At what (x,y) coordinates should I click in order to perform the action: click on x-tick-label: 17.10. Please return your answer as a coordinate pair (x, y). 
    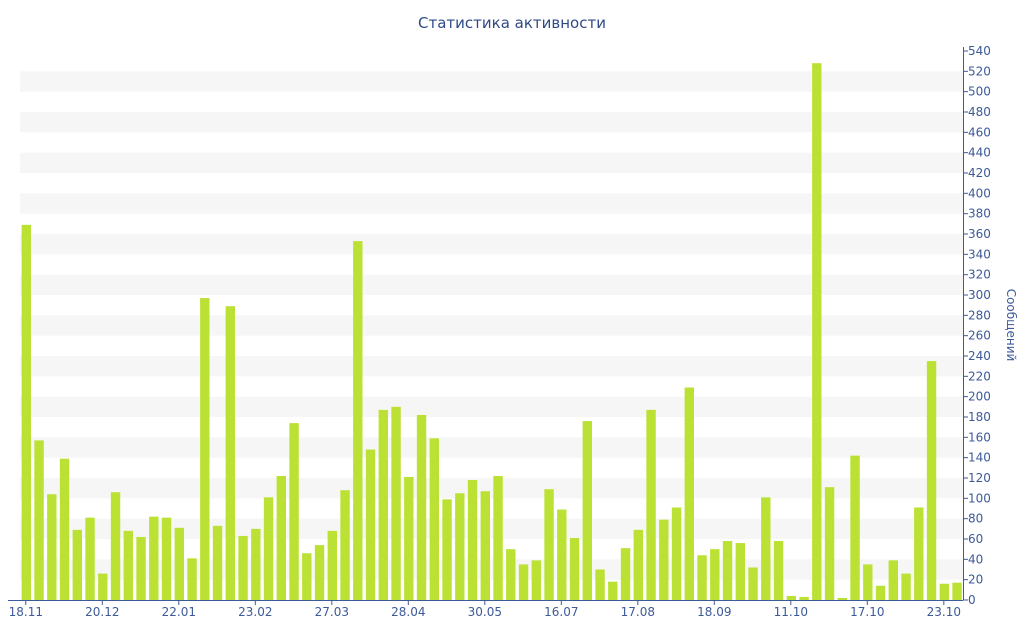
    Looking at the image, I should click on (867, 612).